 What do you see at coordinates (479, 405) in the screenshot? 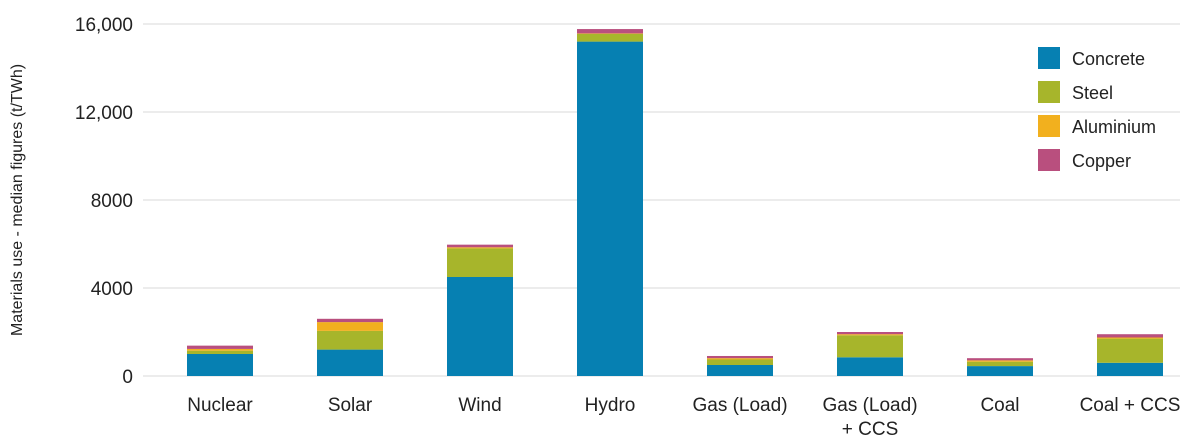
I see `x-tick-label: Wind` at bounding box center [479, 405].